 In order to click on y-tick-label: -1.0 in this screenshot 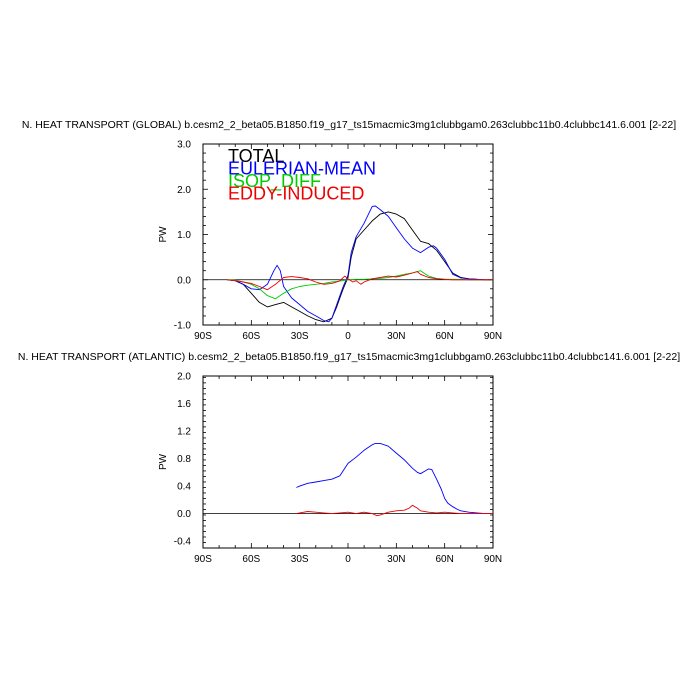, I will do `click(183, 326)`.